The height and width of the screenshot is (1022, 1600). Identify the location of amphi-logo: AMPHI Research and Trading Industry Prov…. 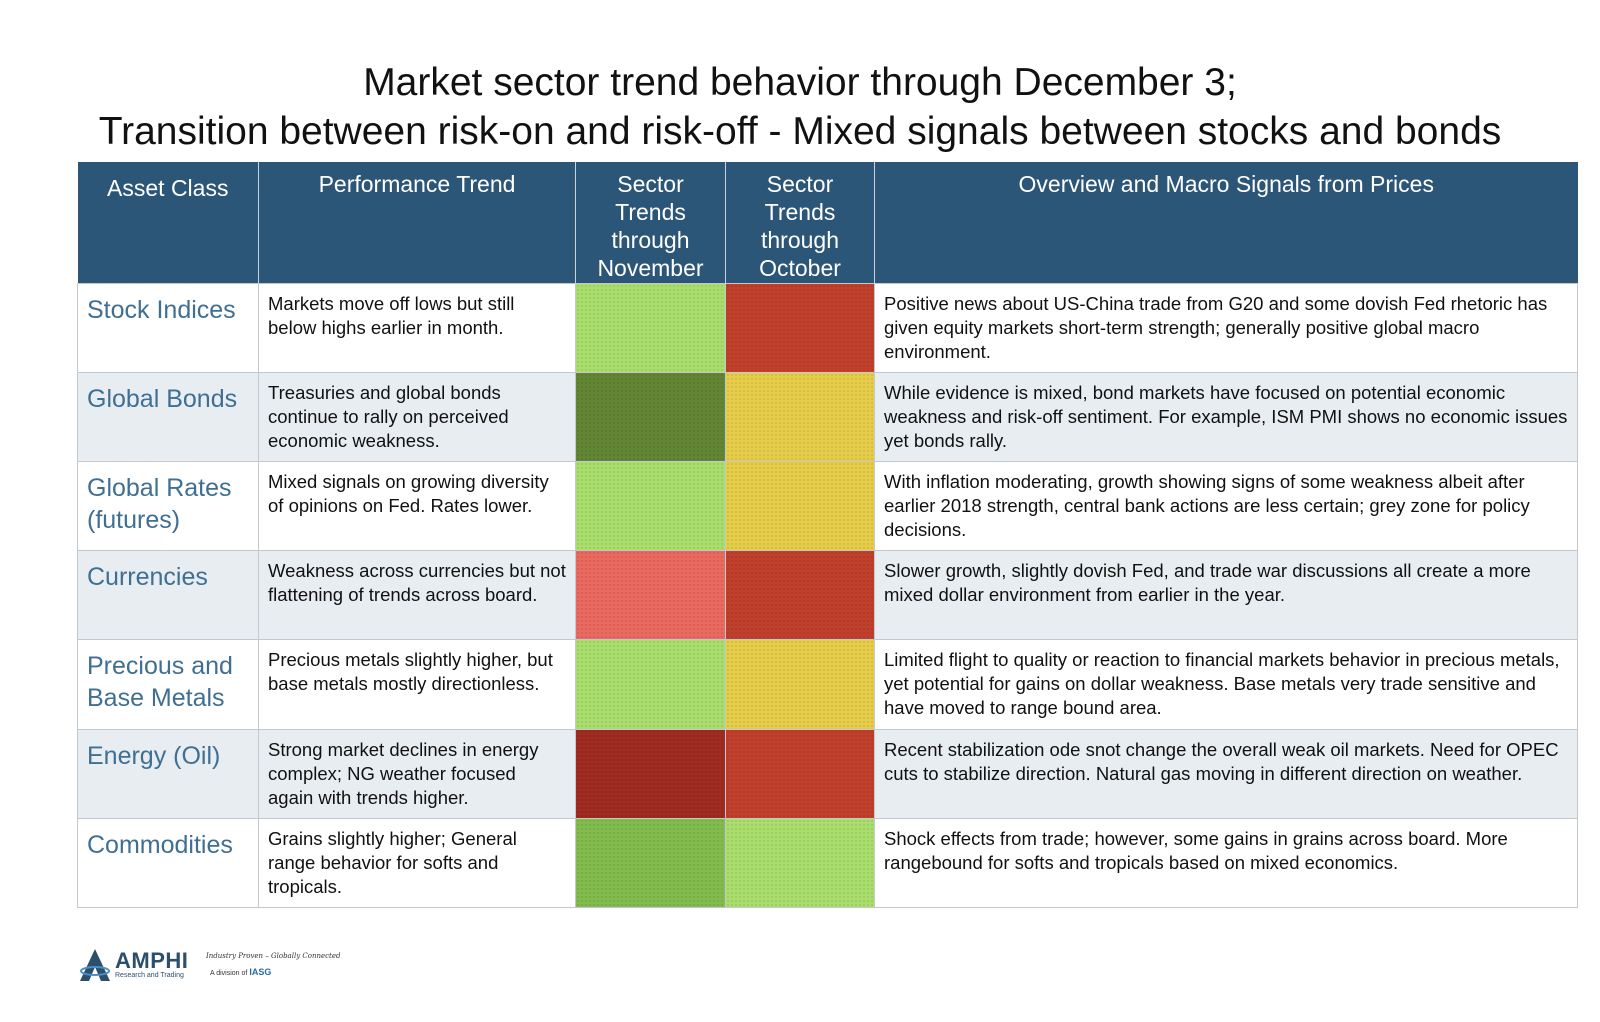
(214, 976).